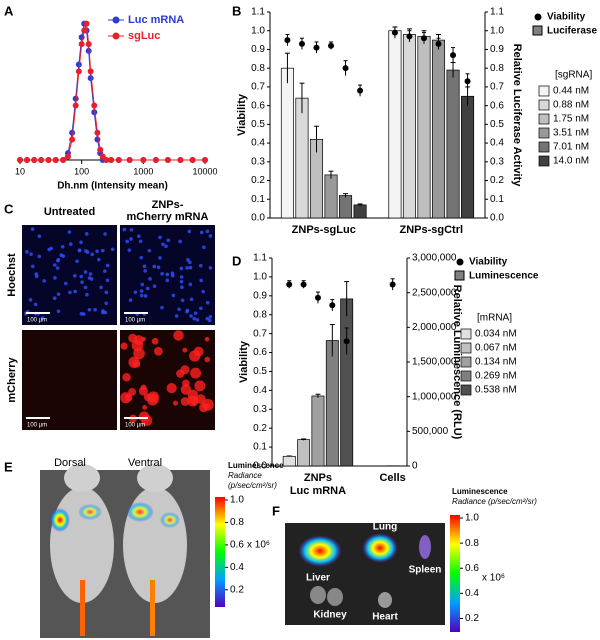  Describe the element at coordinates (572, 31) in the screenshot. I see `legend-label: Luciferase` at that location.